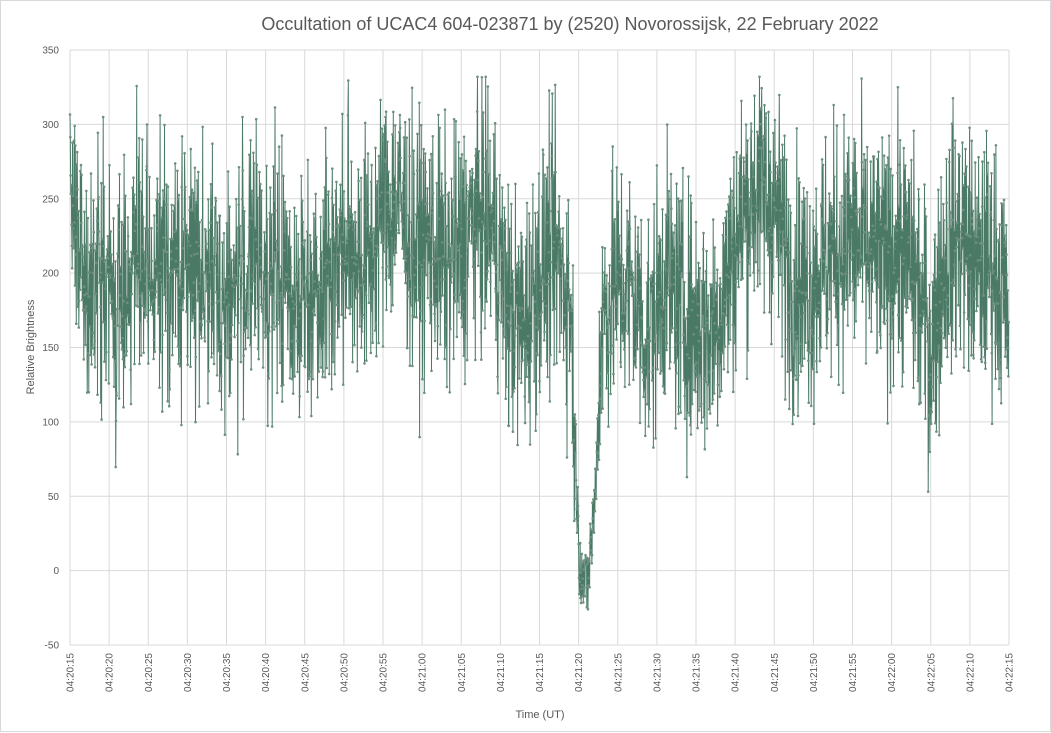  What do you see at coordinates (814, 672) in the screenshot?
I see `x-tick-label: 04:21:50` at bounding box center [814, 672].